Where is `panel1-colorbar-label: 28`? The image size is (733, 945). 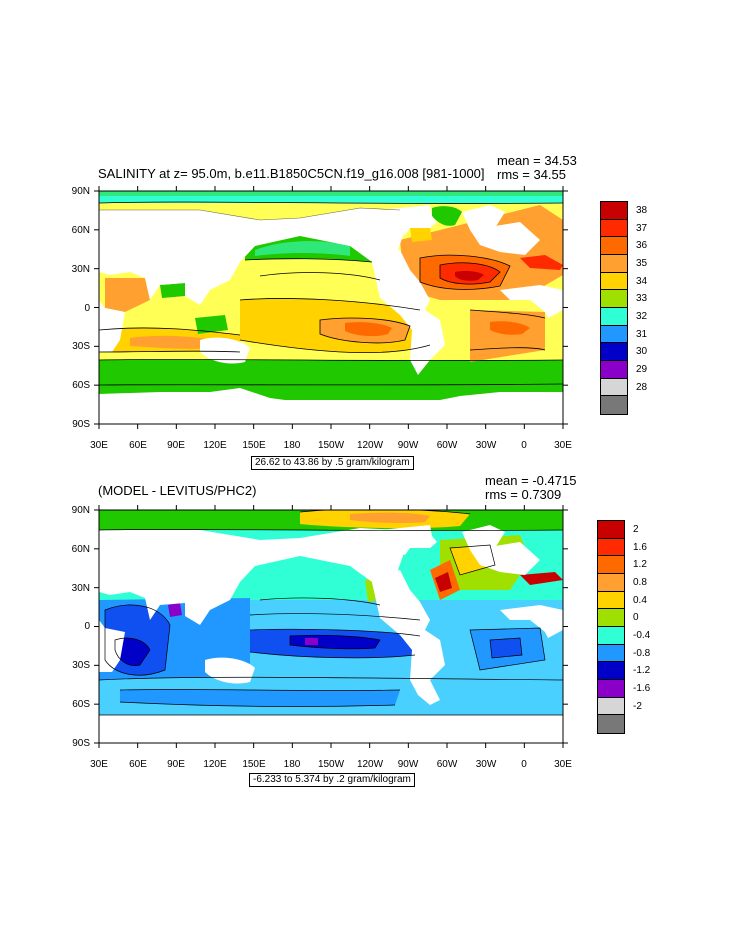 panel1-colorbar-label: 28 is located at coordinates (642, 387).